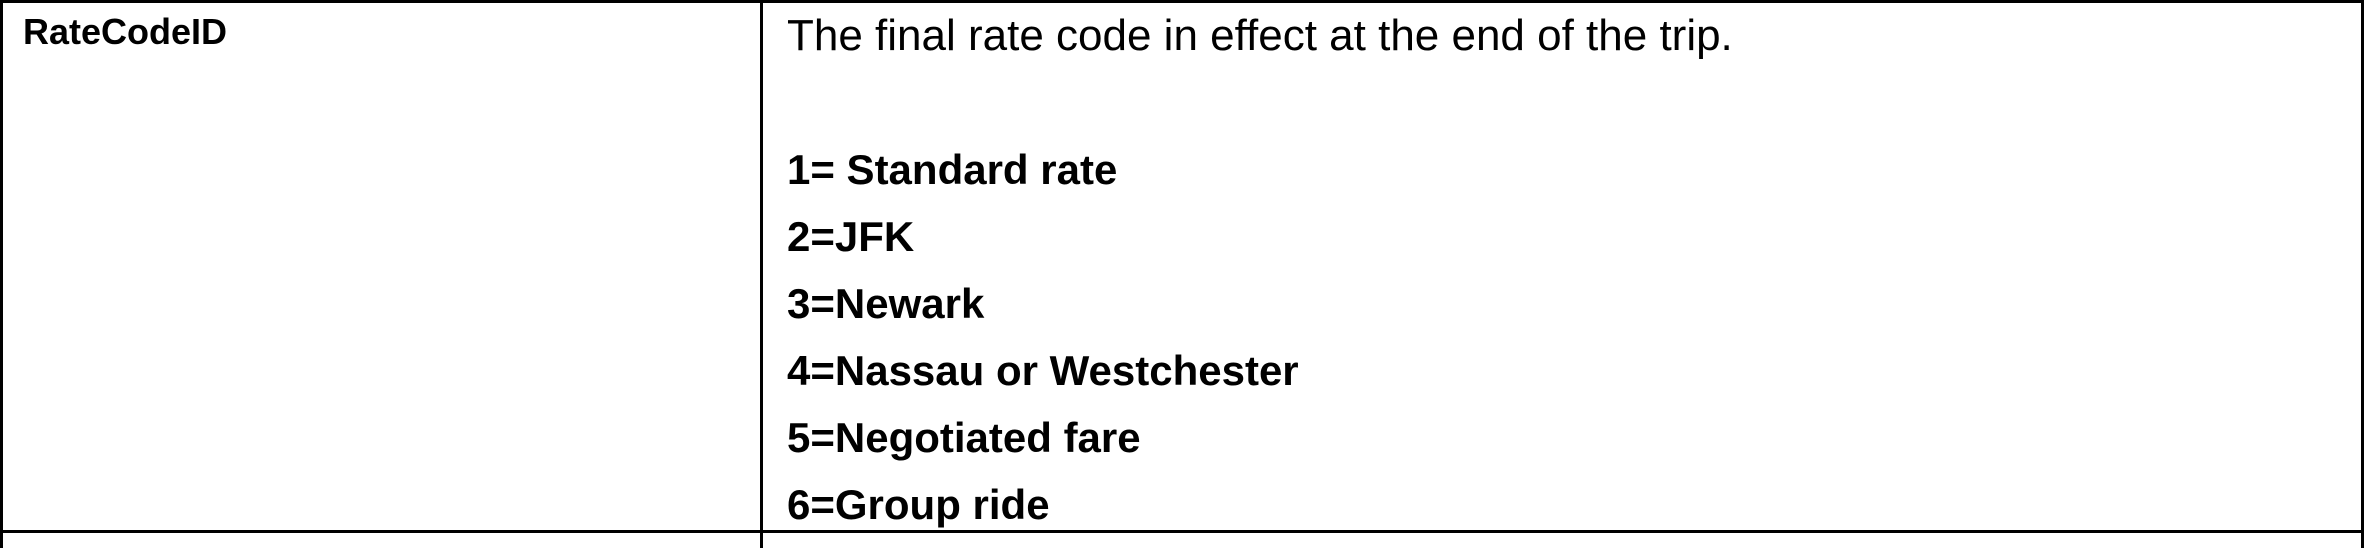 The height and width of the screenshot is (548, 2364). What do you see at coordinates (886, 303) in the screenshot?
I see `rate-code-item: 3=Newark` at bounding box center [886, 303].